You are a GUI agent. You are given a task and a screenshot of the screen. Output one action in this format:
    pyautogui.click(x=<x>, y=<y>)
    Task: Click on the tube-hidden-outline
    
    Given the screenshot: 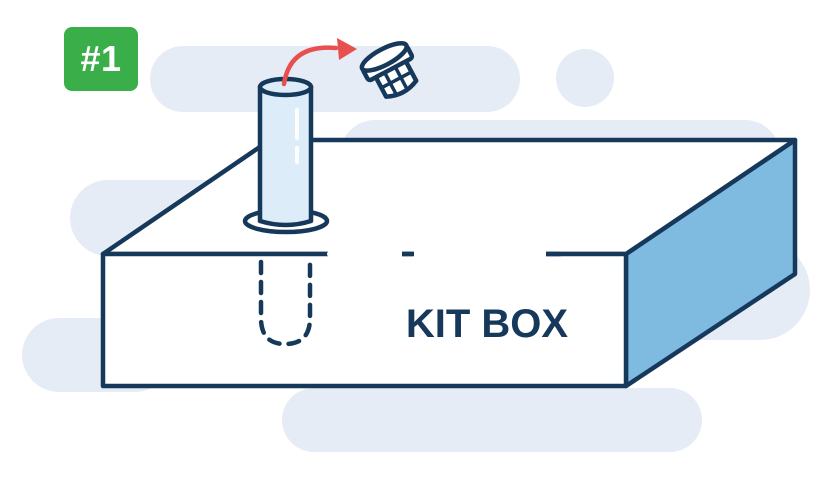 What is the action you would take?
    pyautogui.click(x=285, y=303)
    